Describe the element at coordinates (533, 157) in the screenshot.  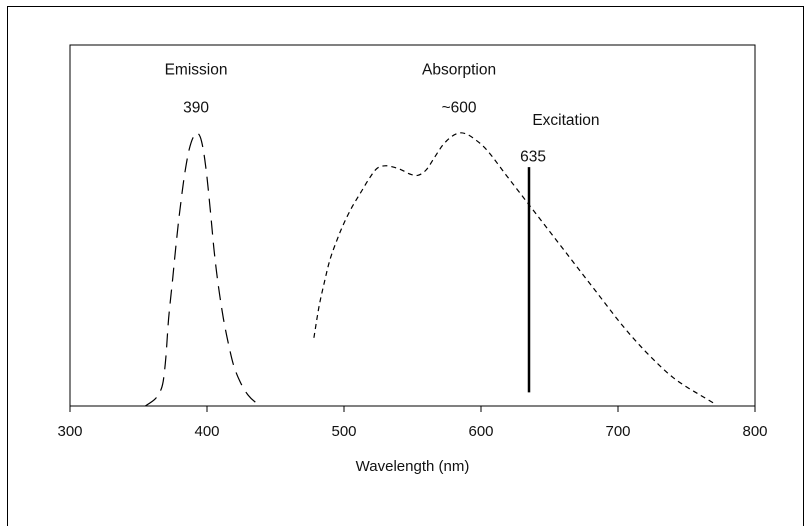
I see `excitation-peak-label: 635` at that location.